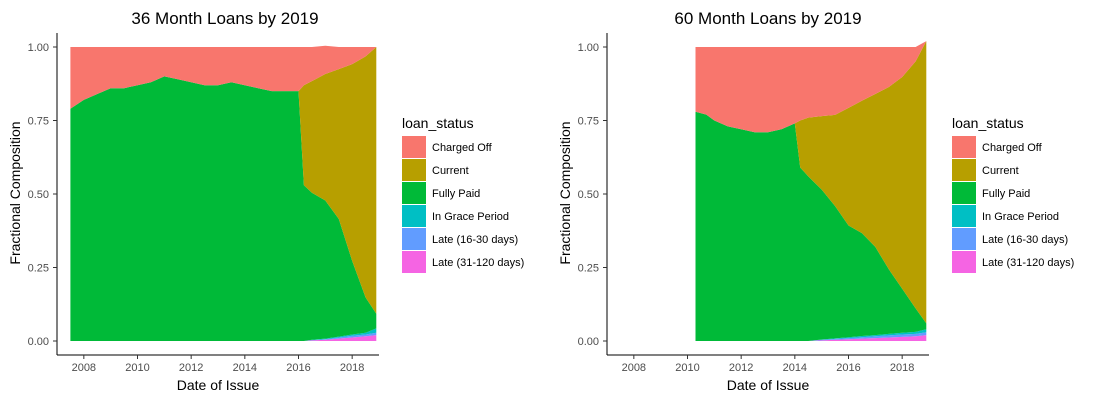  I want to click on area-in-grace-period, so click(811, 335).